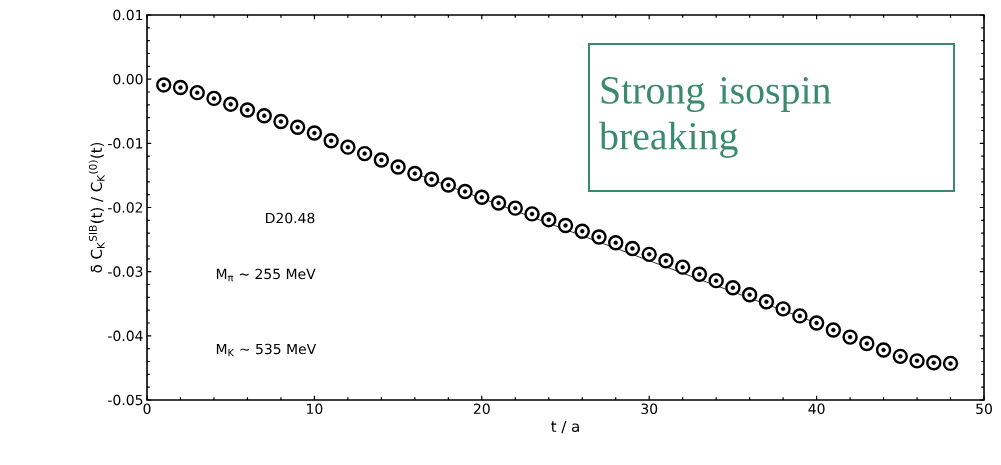 The height and width of the screenshot is (465, 1001). I want to click on x-tick-label: 20, so click(481, 409).